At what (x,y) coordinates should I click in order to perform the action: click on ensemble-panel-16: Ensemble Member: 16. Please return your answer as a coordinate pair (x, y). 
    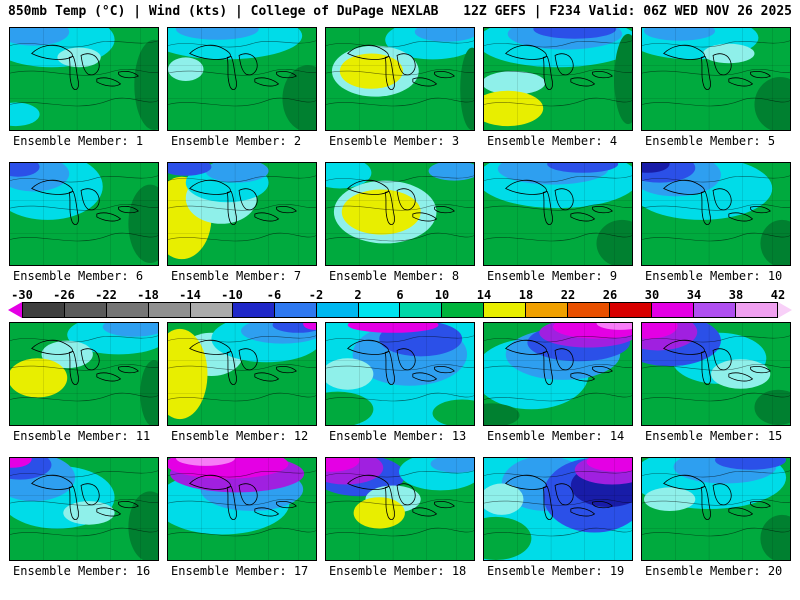
    Looking at the image, I should click on (84, 517).